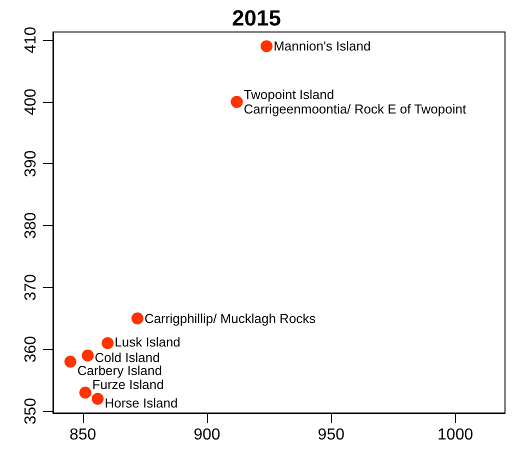 The height and width of the screenshot is (465, 513). I want to click on y-tick-label: 390, so click(31, 164).